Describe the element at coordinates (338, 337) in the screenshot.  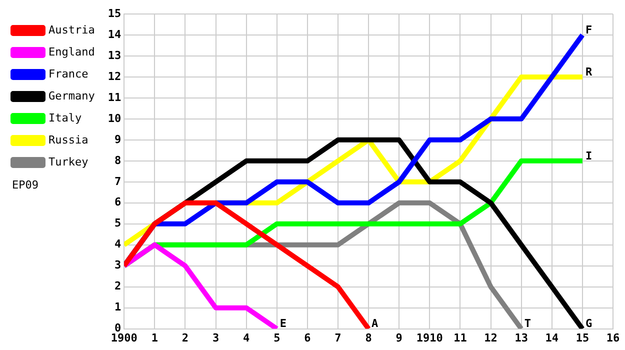
I see `x-tick-label: 7` at that location.